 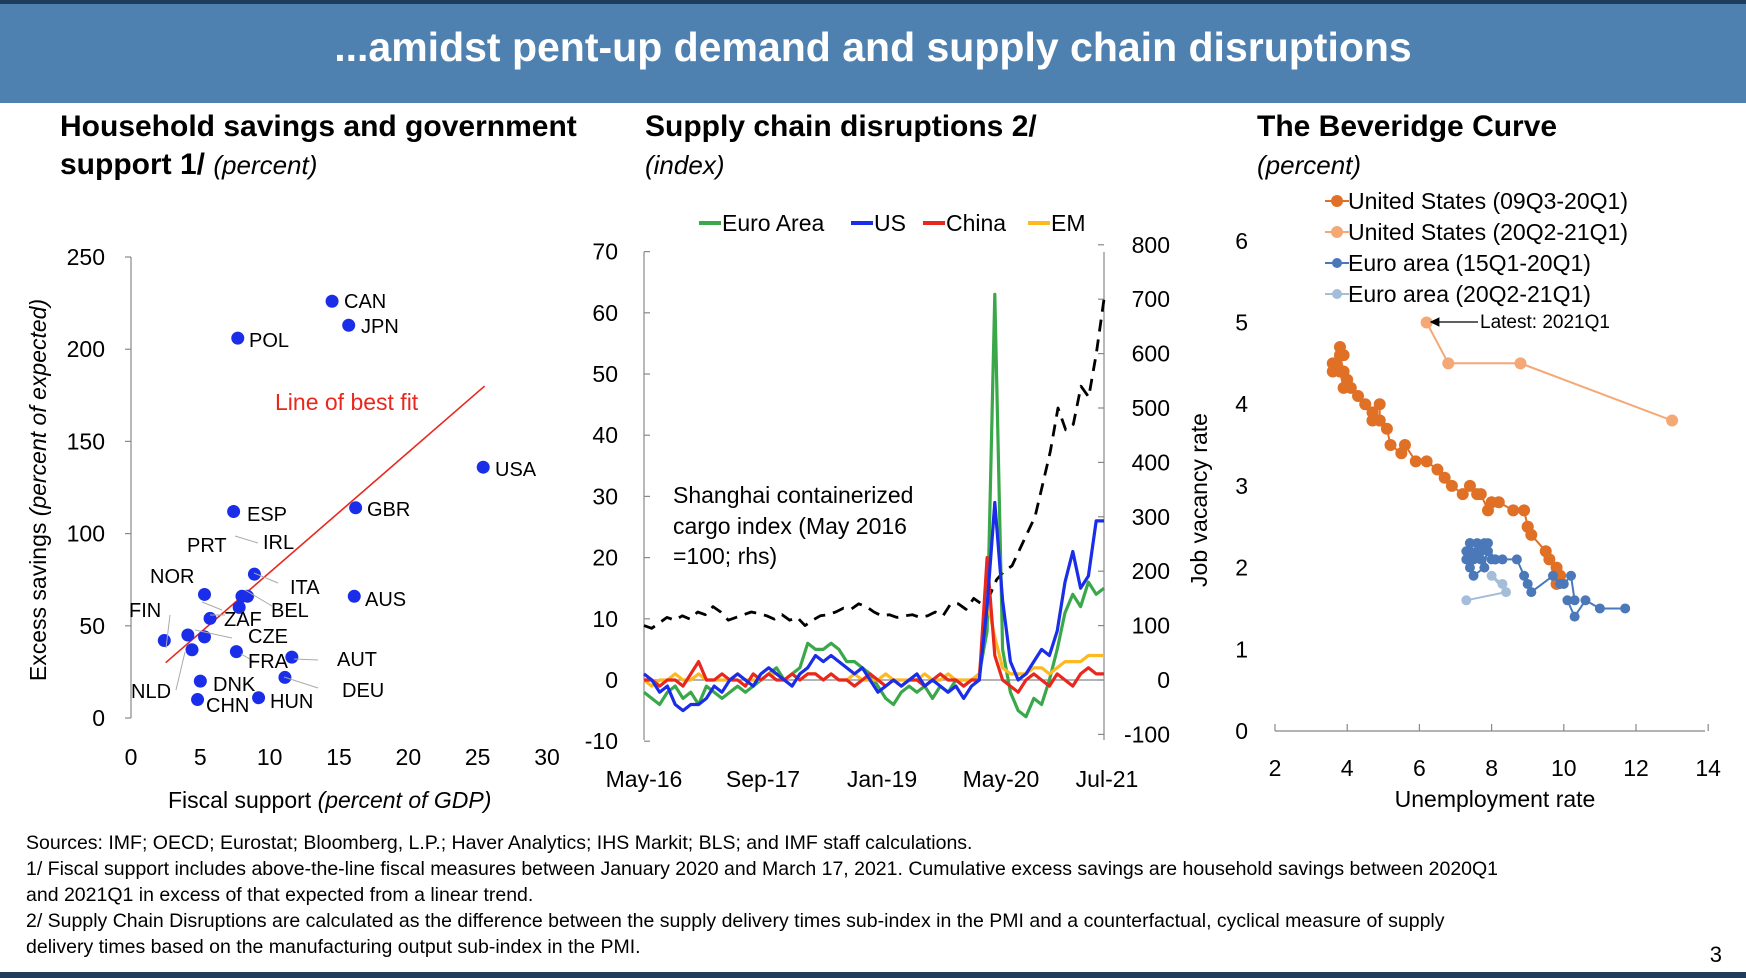 What do you see at coordinates (1347, 768) in the screenshot?
I see `x-tick-label: 4` at bounding box center [1347, 768].